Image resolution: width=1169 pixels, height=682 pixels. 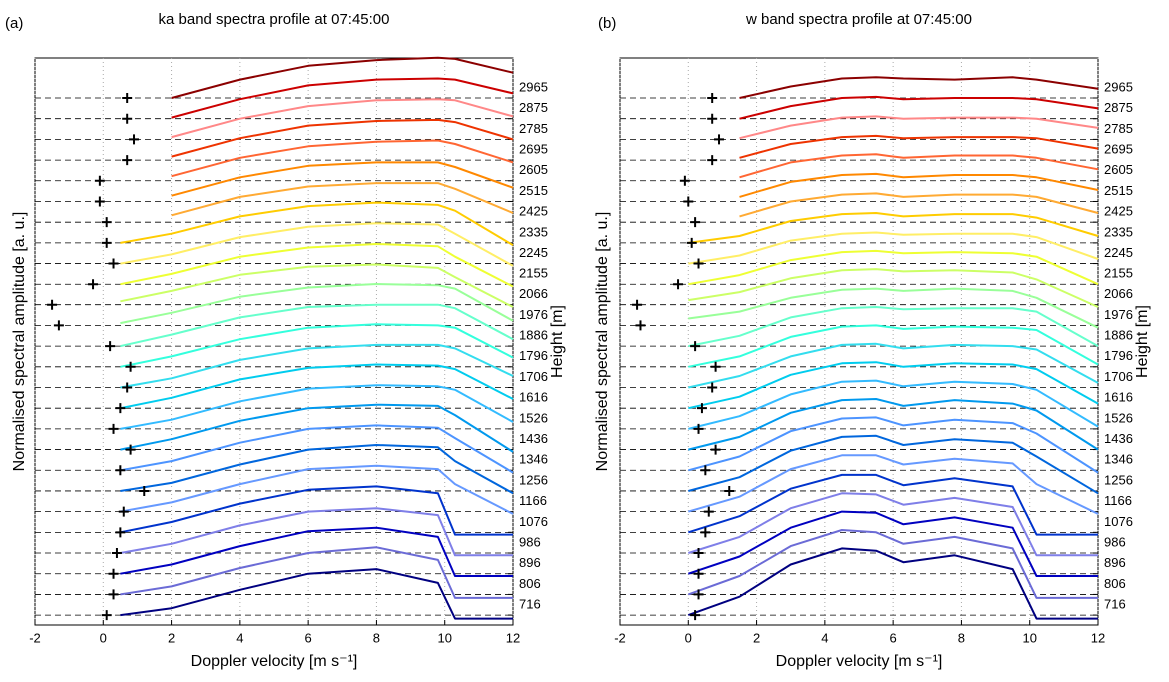 I want to click on x-tick-label: 4, so click(x=824, y=637).